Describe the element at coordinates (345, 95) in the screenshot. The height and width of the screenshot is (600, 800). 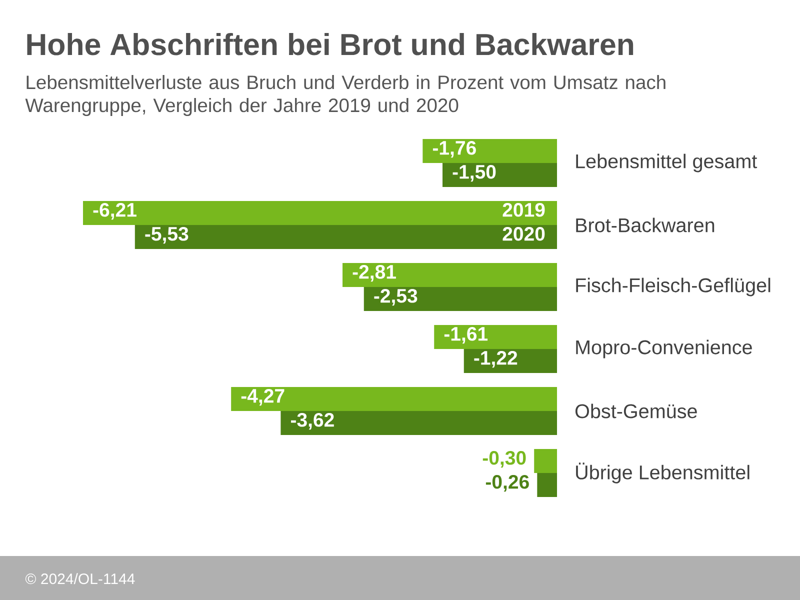
I see `chart-subtitle: Lebensmittelverluste aus Bruch und Verderb in Prozent vom Umsatz nach Warengruppe, Vergleich der Jahre 2019 und 2020` at that location.